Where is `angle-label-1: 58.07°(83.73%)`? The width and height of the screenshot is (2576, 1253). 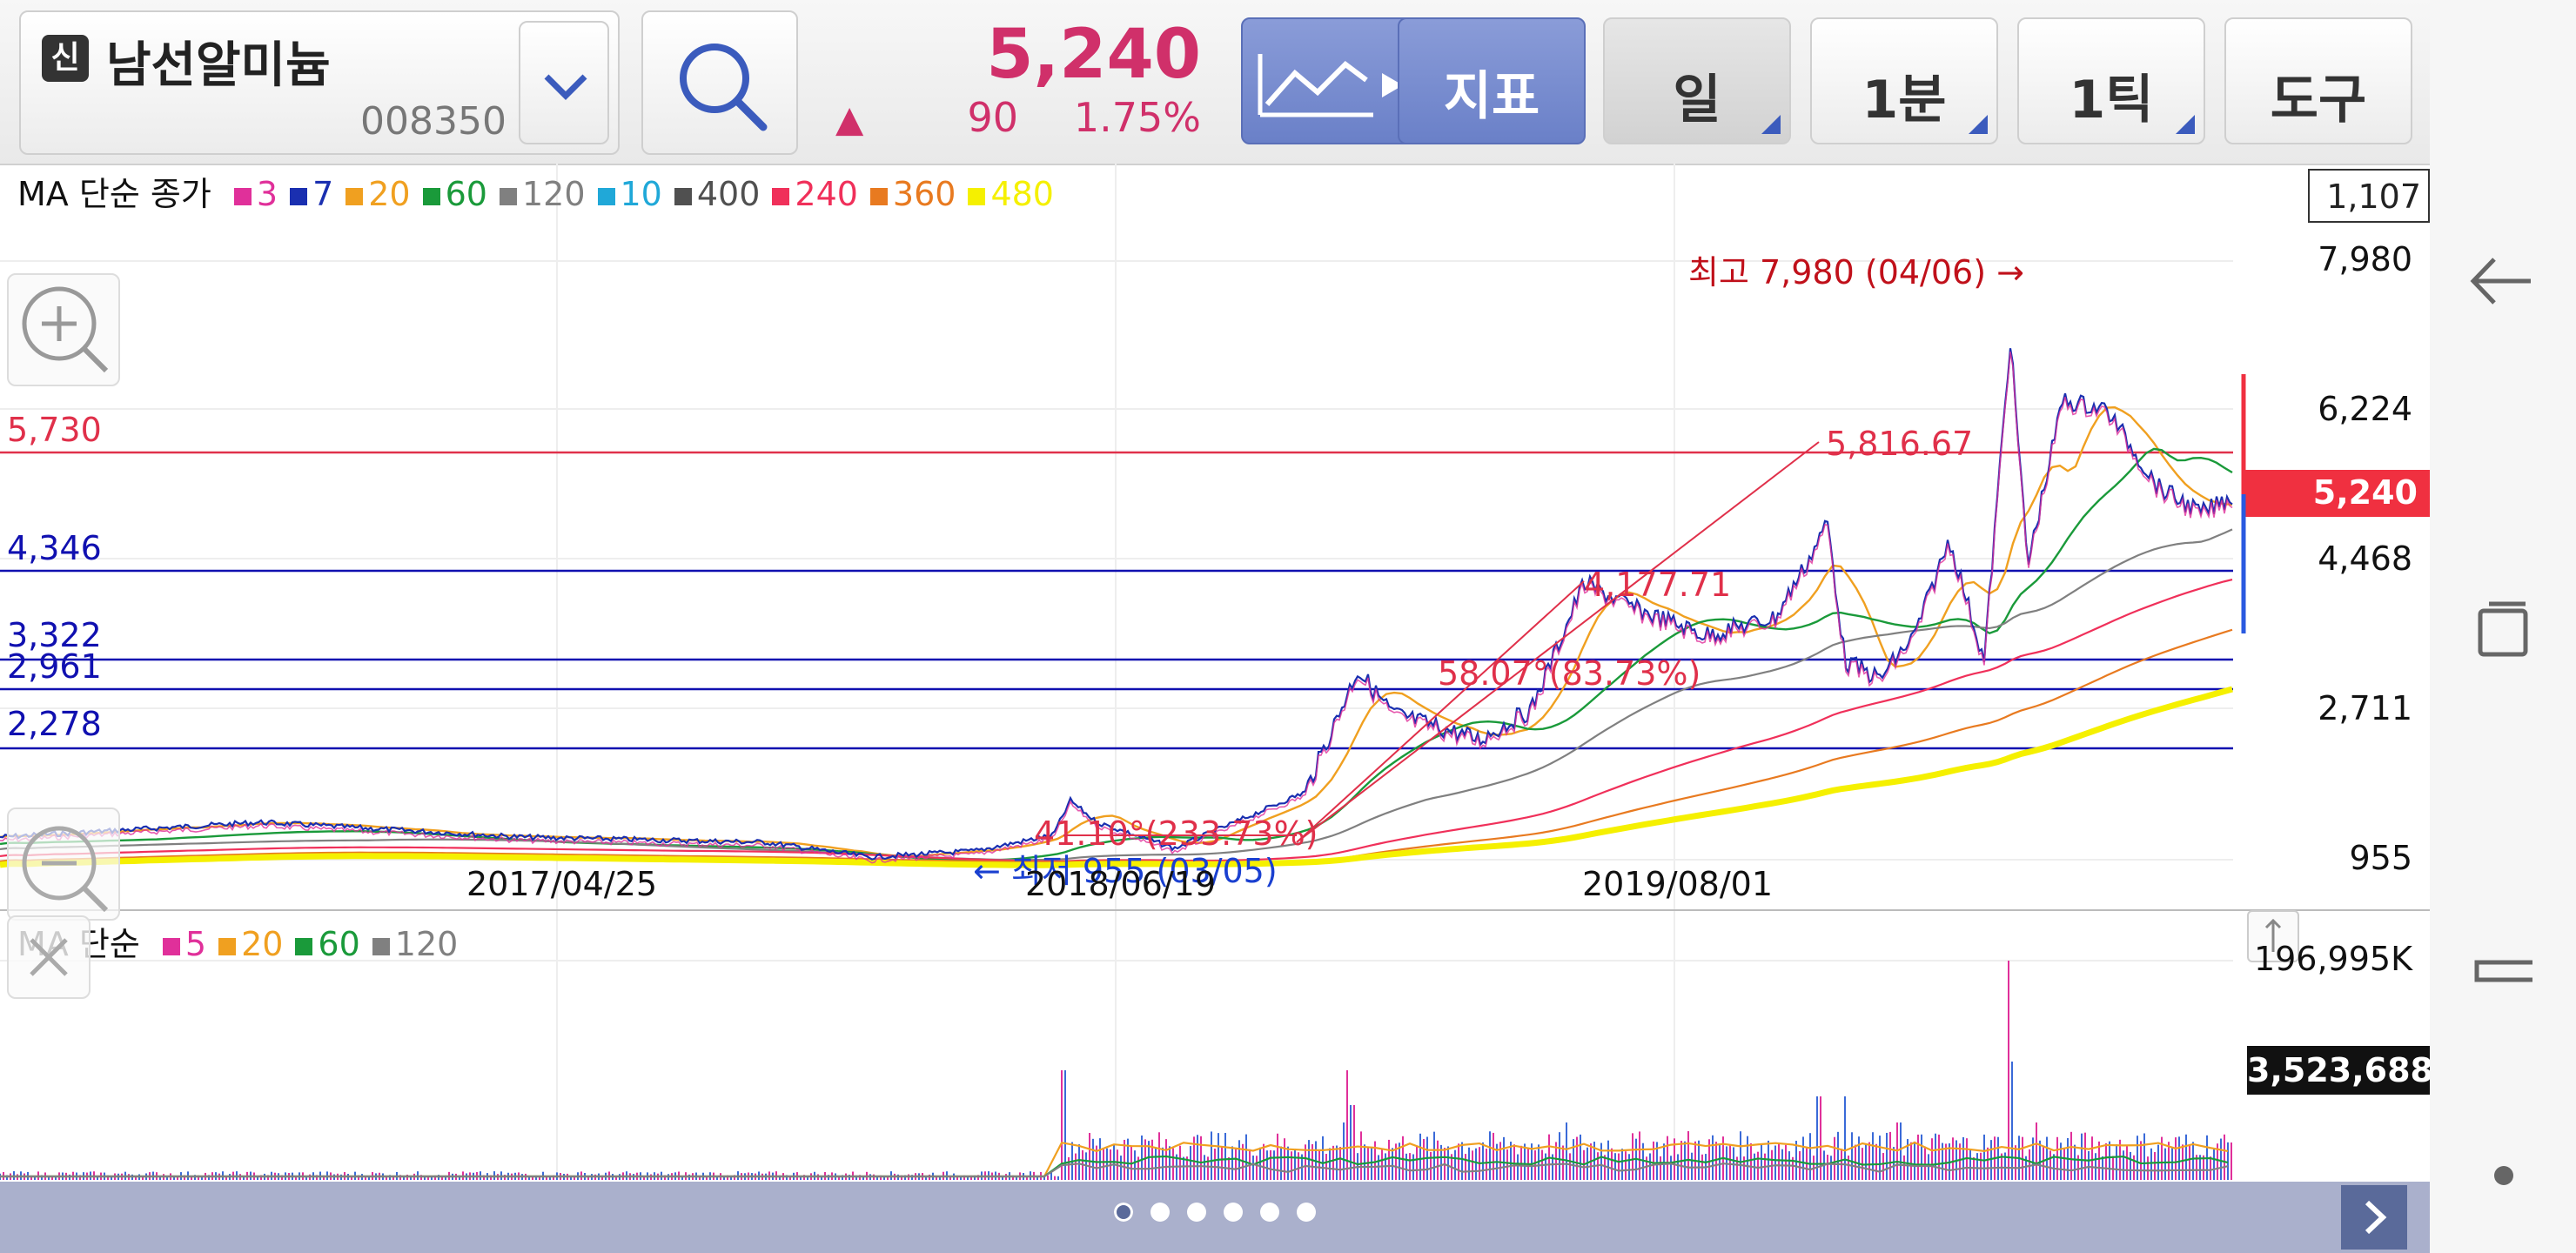 angle-label-1: 58.07°(83.73%) is located at coordinates (1569, 673).